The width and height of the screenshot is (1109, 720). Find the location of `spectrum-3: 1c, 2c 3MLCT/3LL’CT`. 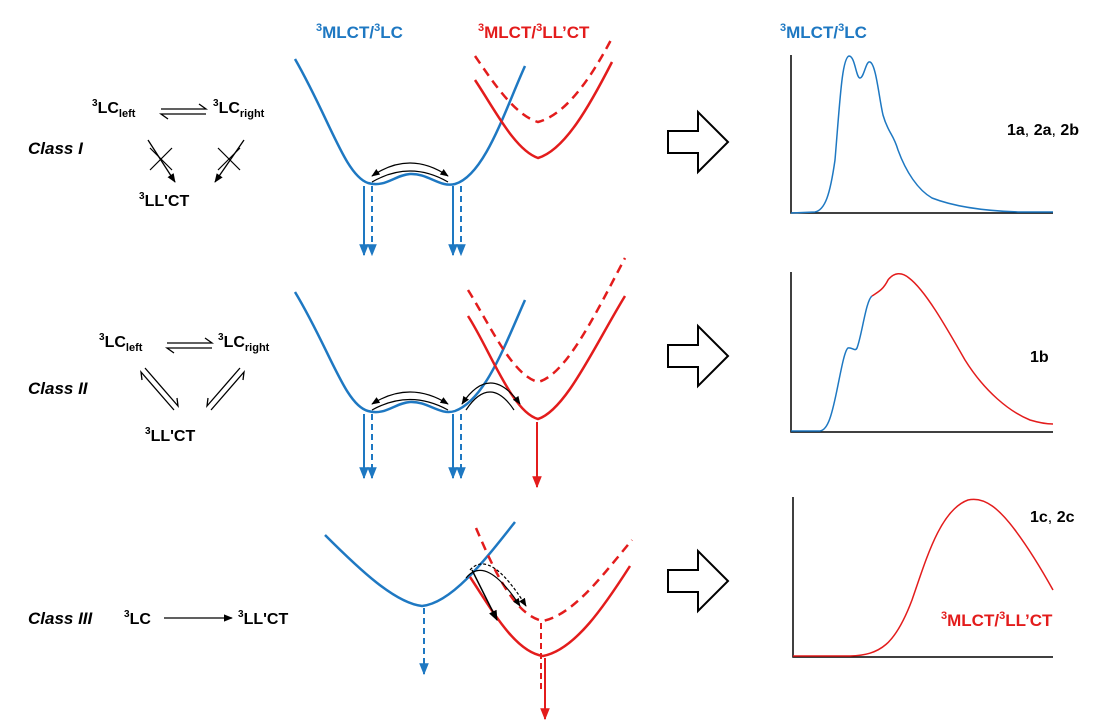

spectrum-3: 1c, 2c 3MLCT/3LL’CT is located at coordinates (933, 577).